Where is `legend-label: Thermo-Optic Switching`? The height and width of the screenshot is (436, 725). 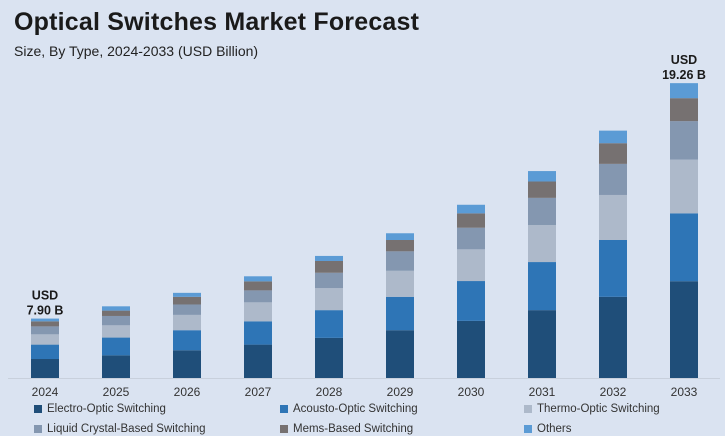 legend-label: Thermo-Optic Switching is located at coordinates (598, 409).